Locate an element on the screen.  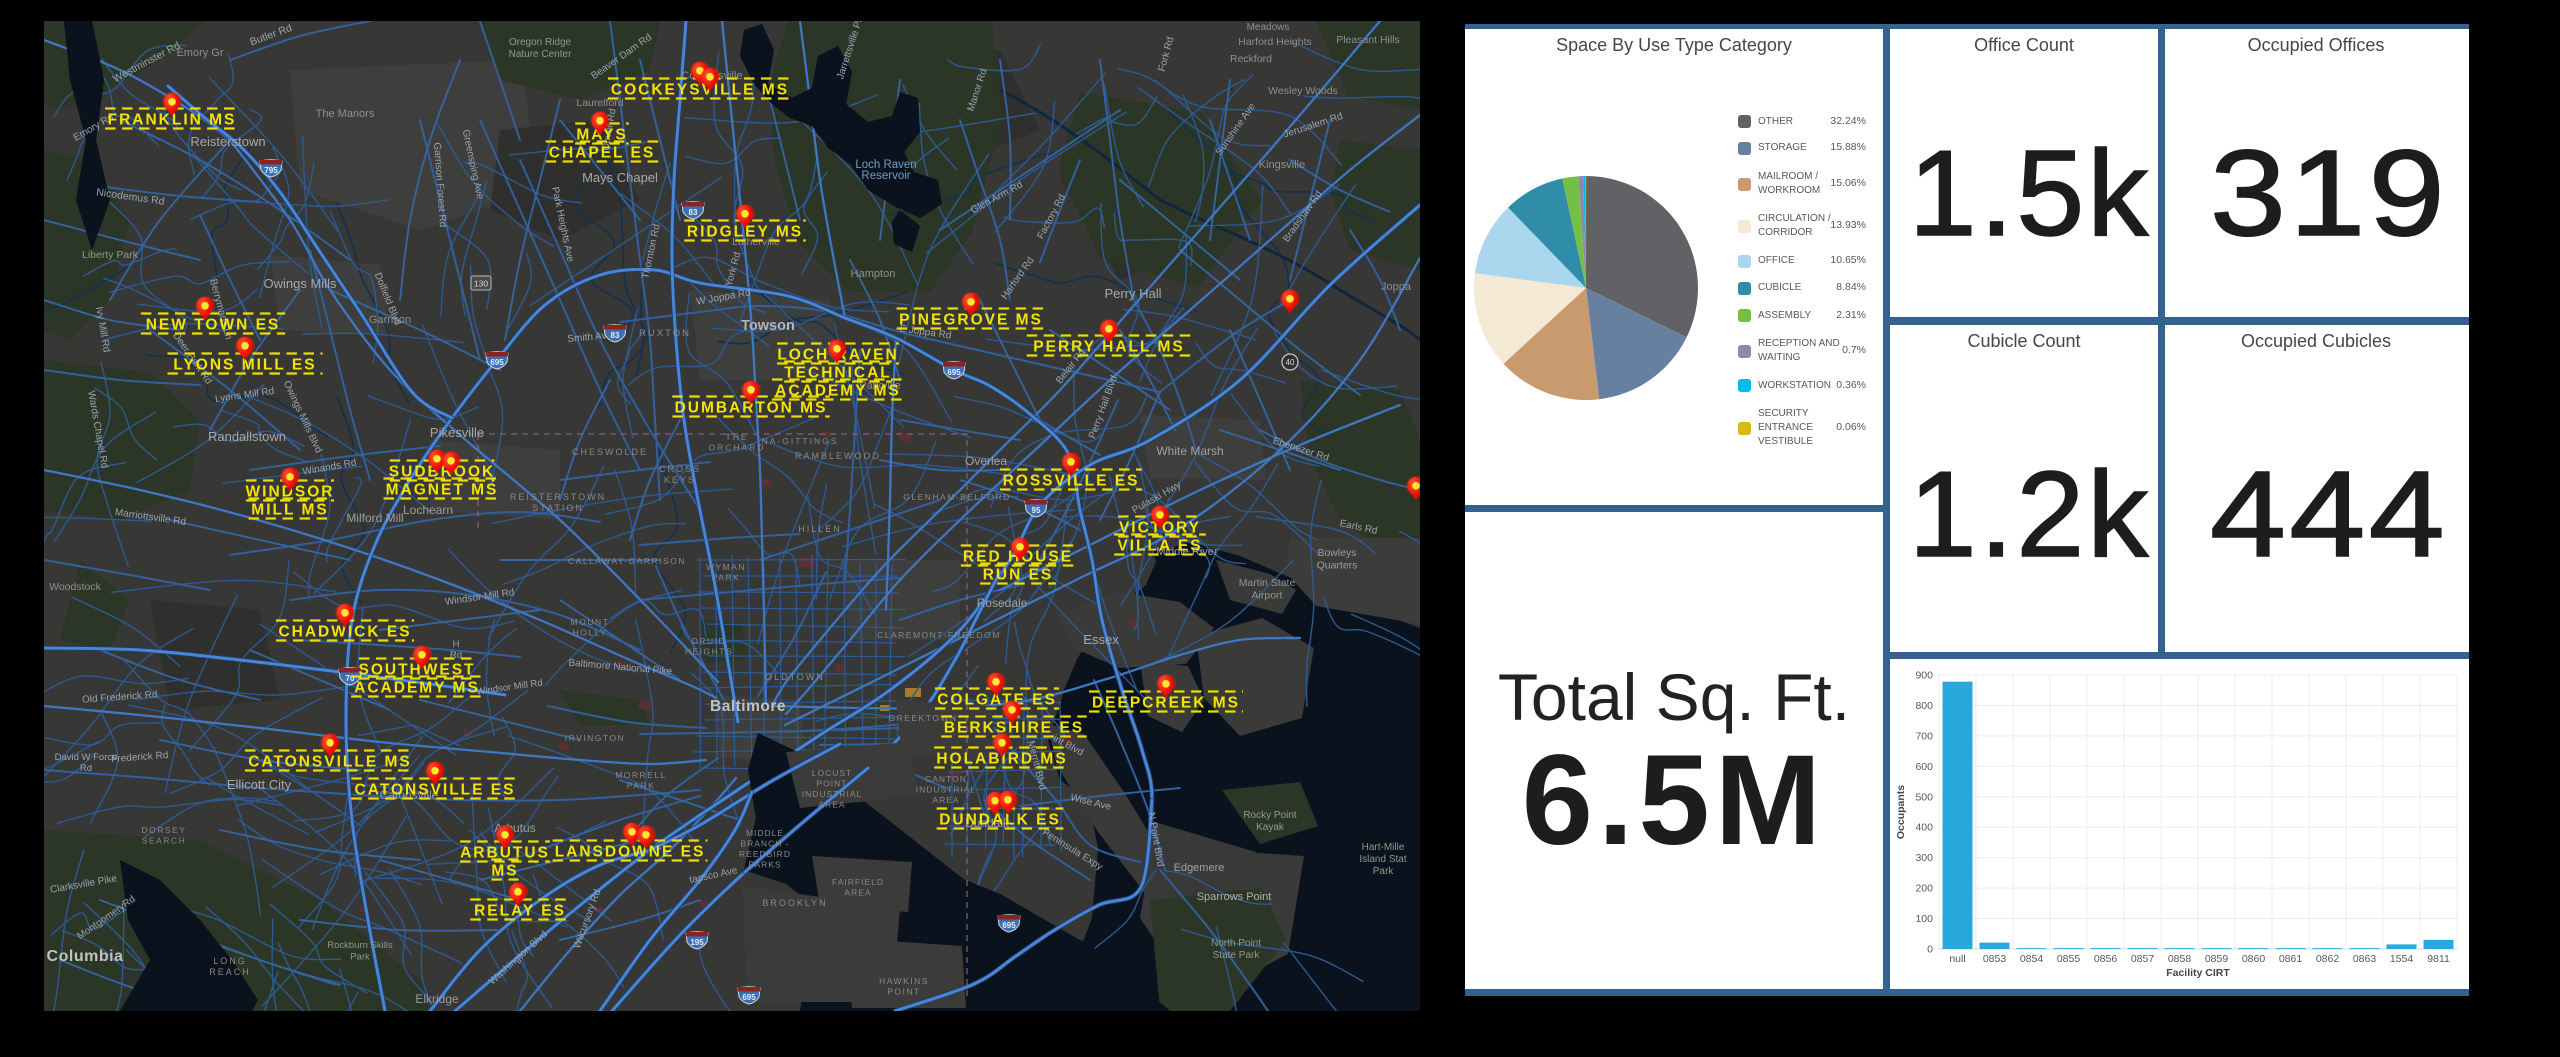
svg-text: 0862 is located at coordinates (2328, 959).